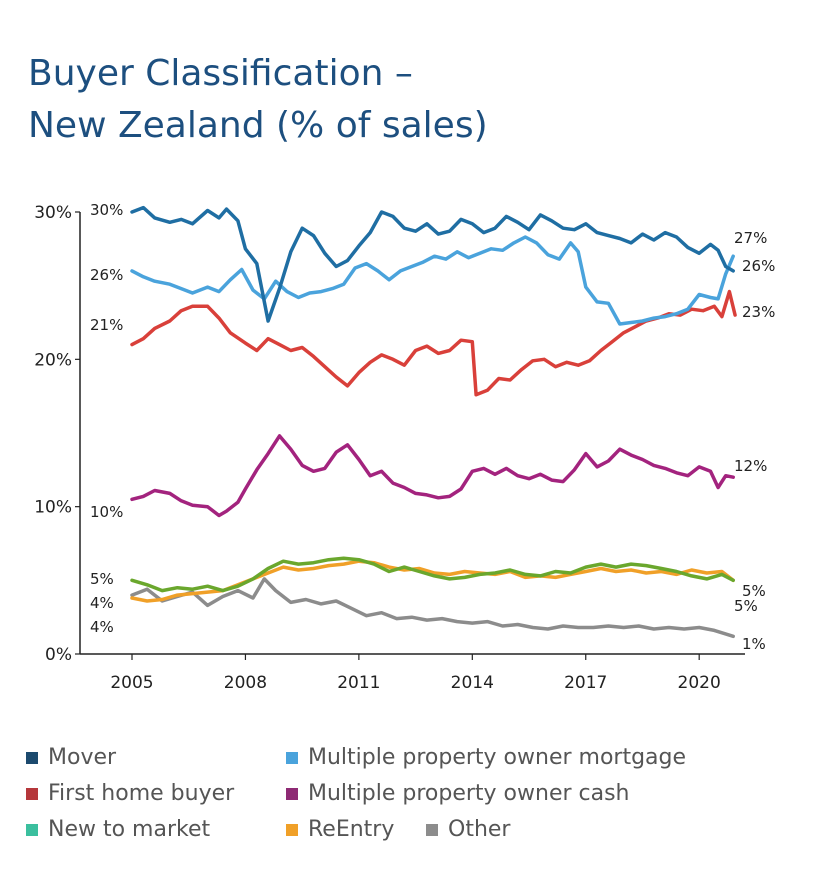 This screenshot has width=825, height=874. What do you see at coordinates (750, 466) in the screenshot?
I see `series-end-label: 12%` at bounding box center [750, 466].